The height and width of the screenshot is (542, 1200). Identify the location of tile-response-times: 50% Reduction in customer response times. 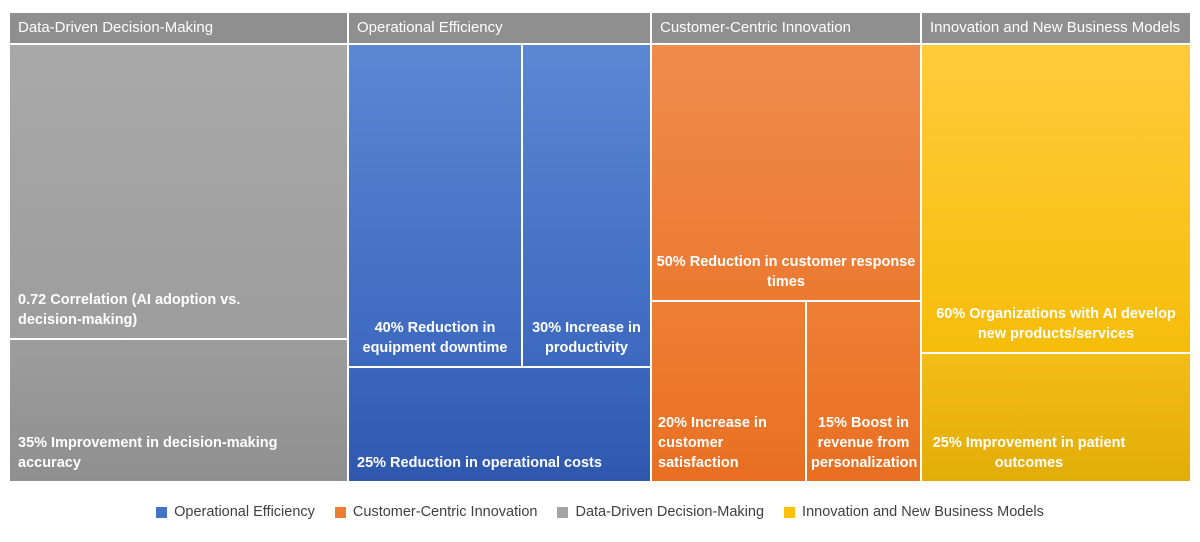
(786, 172).